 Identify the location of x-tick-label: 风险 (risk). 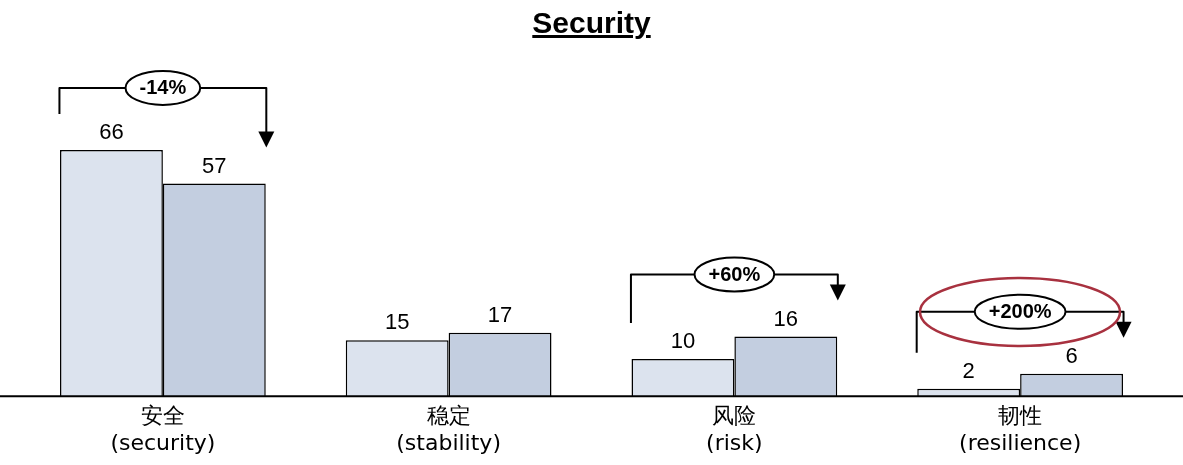
(734, 429).